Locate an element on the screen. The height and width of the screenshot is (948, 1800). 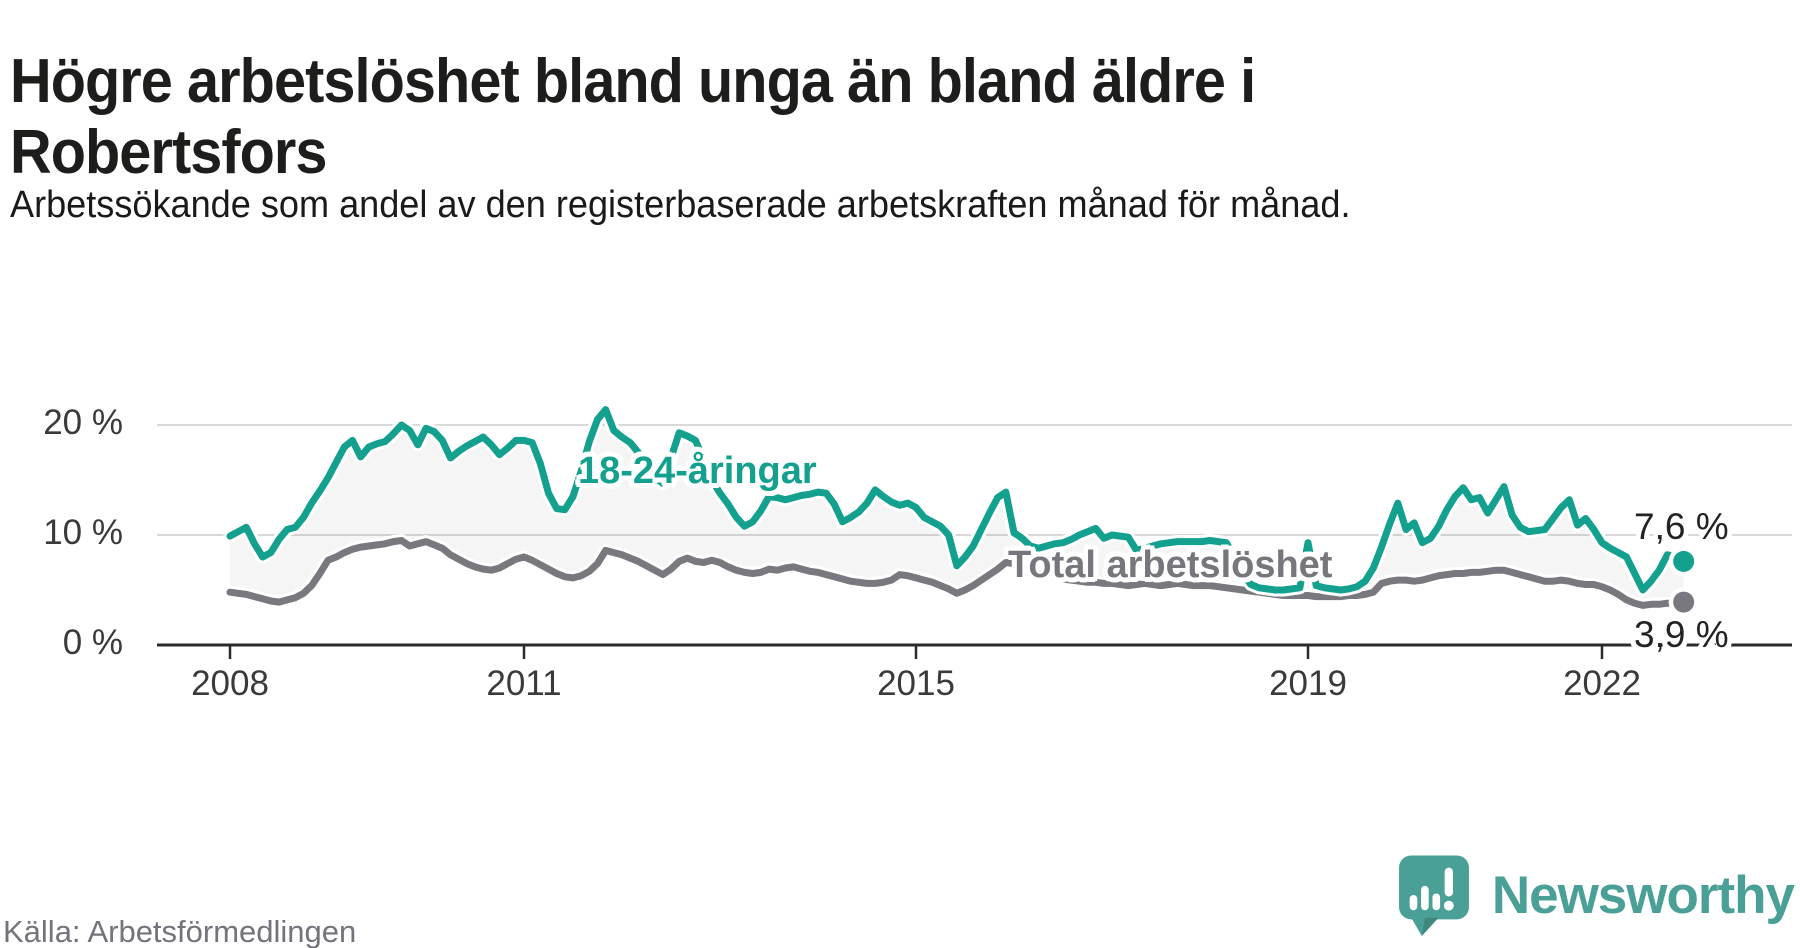
newsworthy-logo: Newsworthy is located at coordinates (1595, 895).